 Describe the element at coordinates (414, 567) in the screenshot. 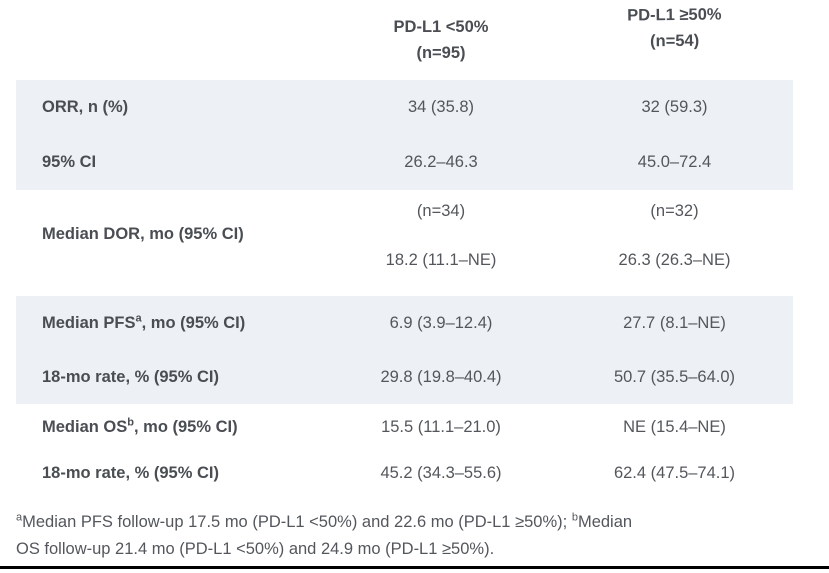

I see `bottom-border-rule` at that location.